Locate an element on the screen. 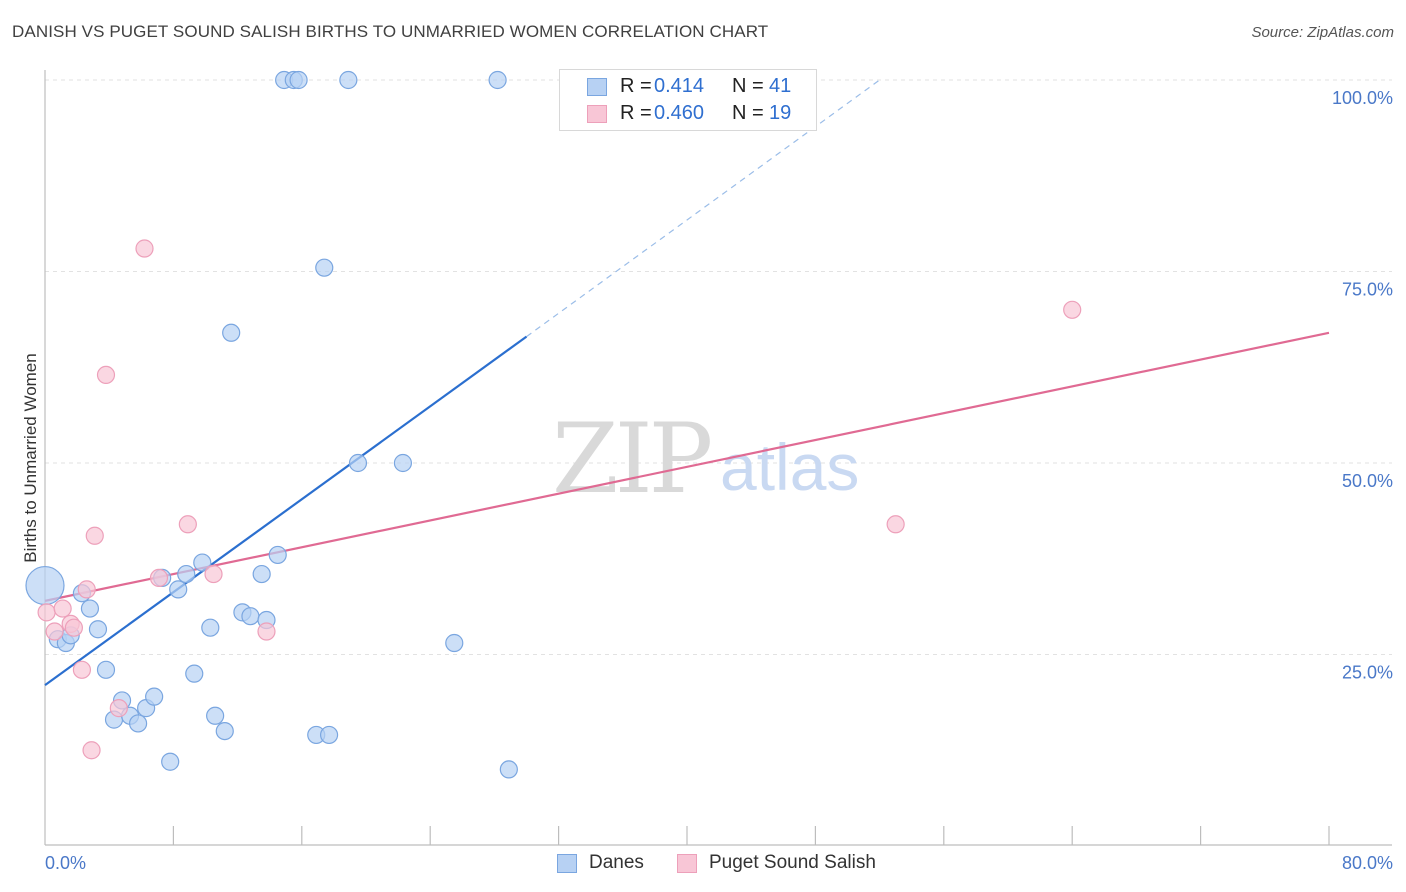 This screenshot has height=892, width=1406. y-tick-label: 100.0% is located at coordinates (1362, 98).